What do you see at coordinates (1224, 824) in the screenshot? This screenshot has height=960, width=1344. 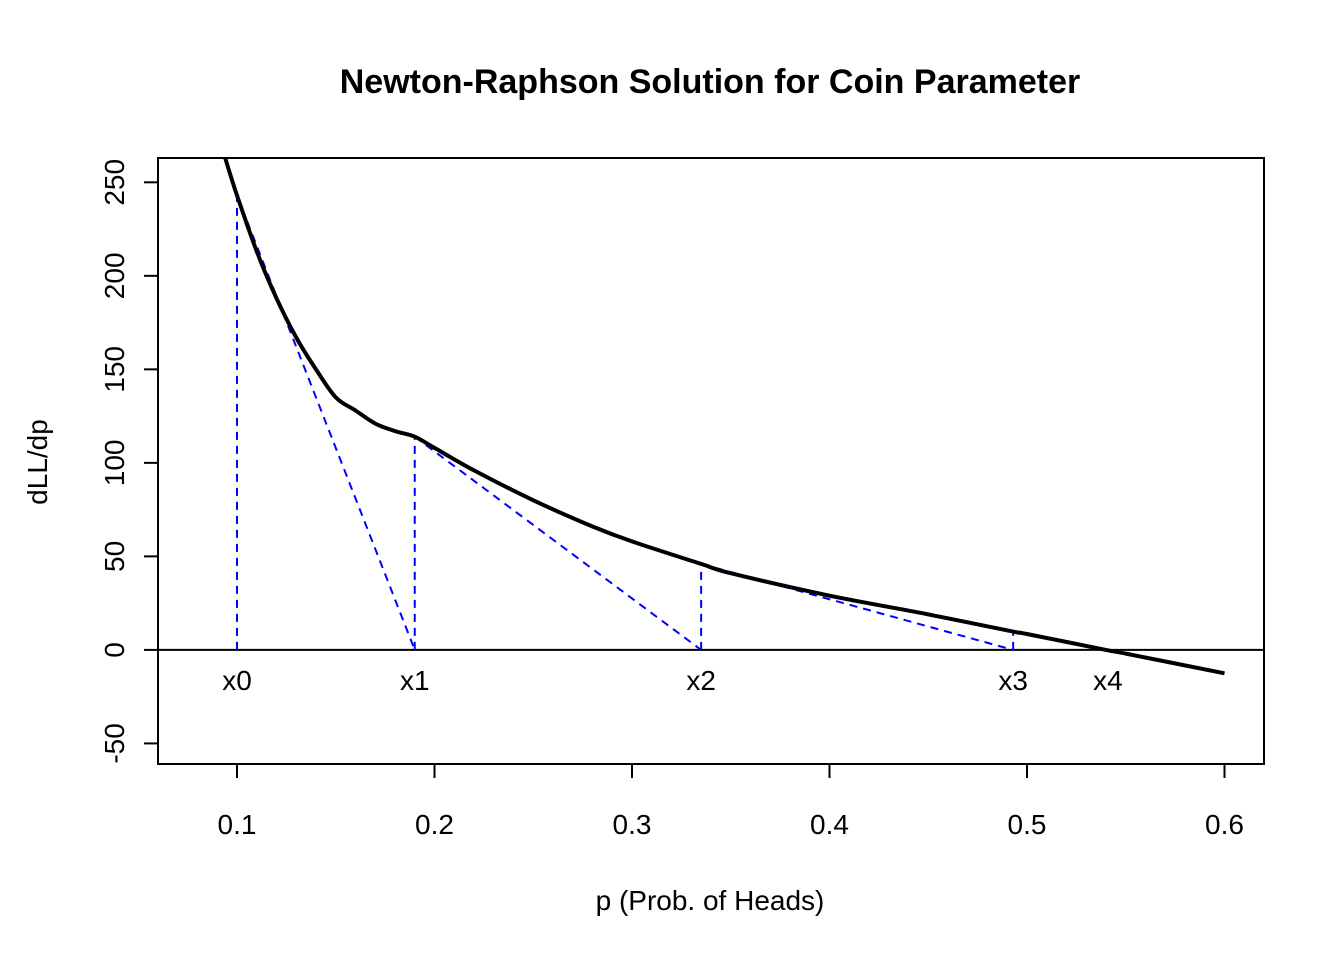 I see `x-tick-label: 0.6` at bounding box center [1224, 824].